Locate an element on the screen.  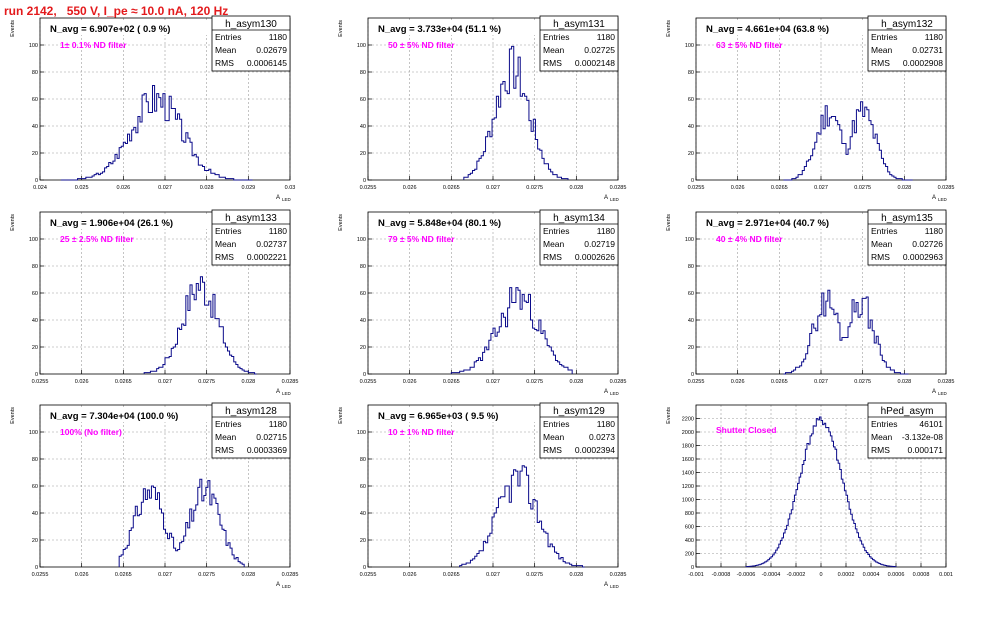
run-title: run 2142, 550 V, I_pe ≈ 10.0 nA, 120 Hz is located at coordinates (116, 11).